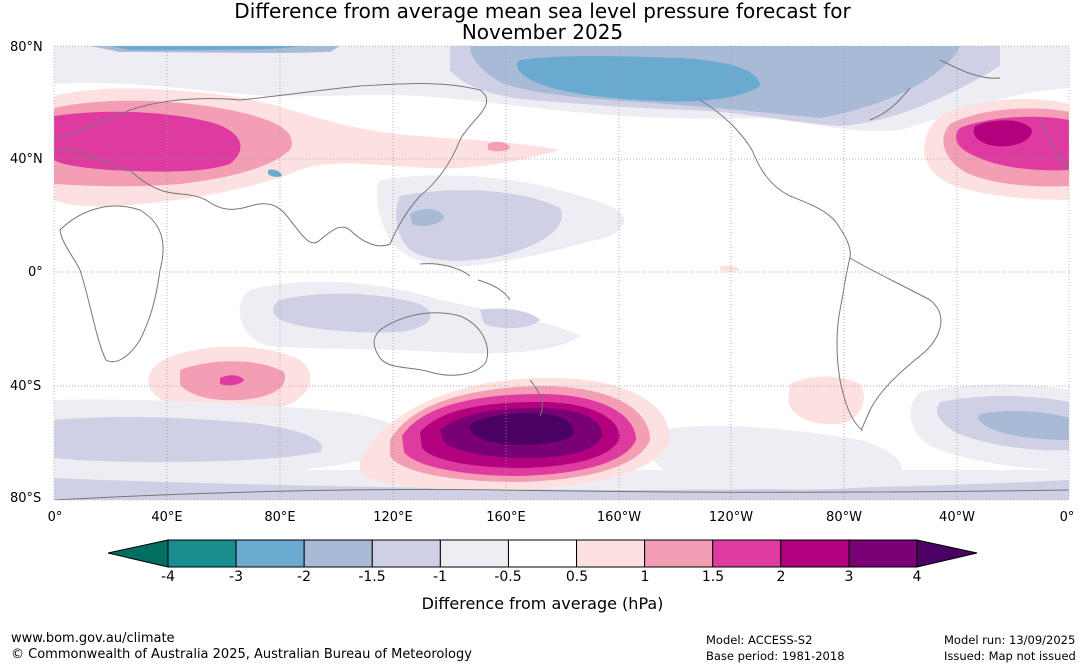  What do you see at coordinates (996, 149) in the screenshot?
I see `north-atlantic-high-anomaly` at bounding box center [996, 149].